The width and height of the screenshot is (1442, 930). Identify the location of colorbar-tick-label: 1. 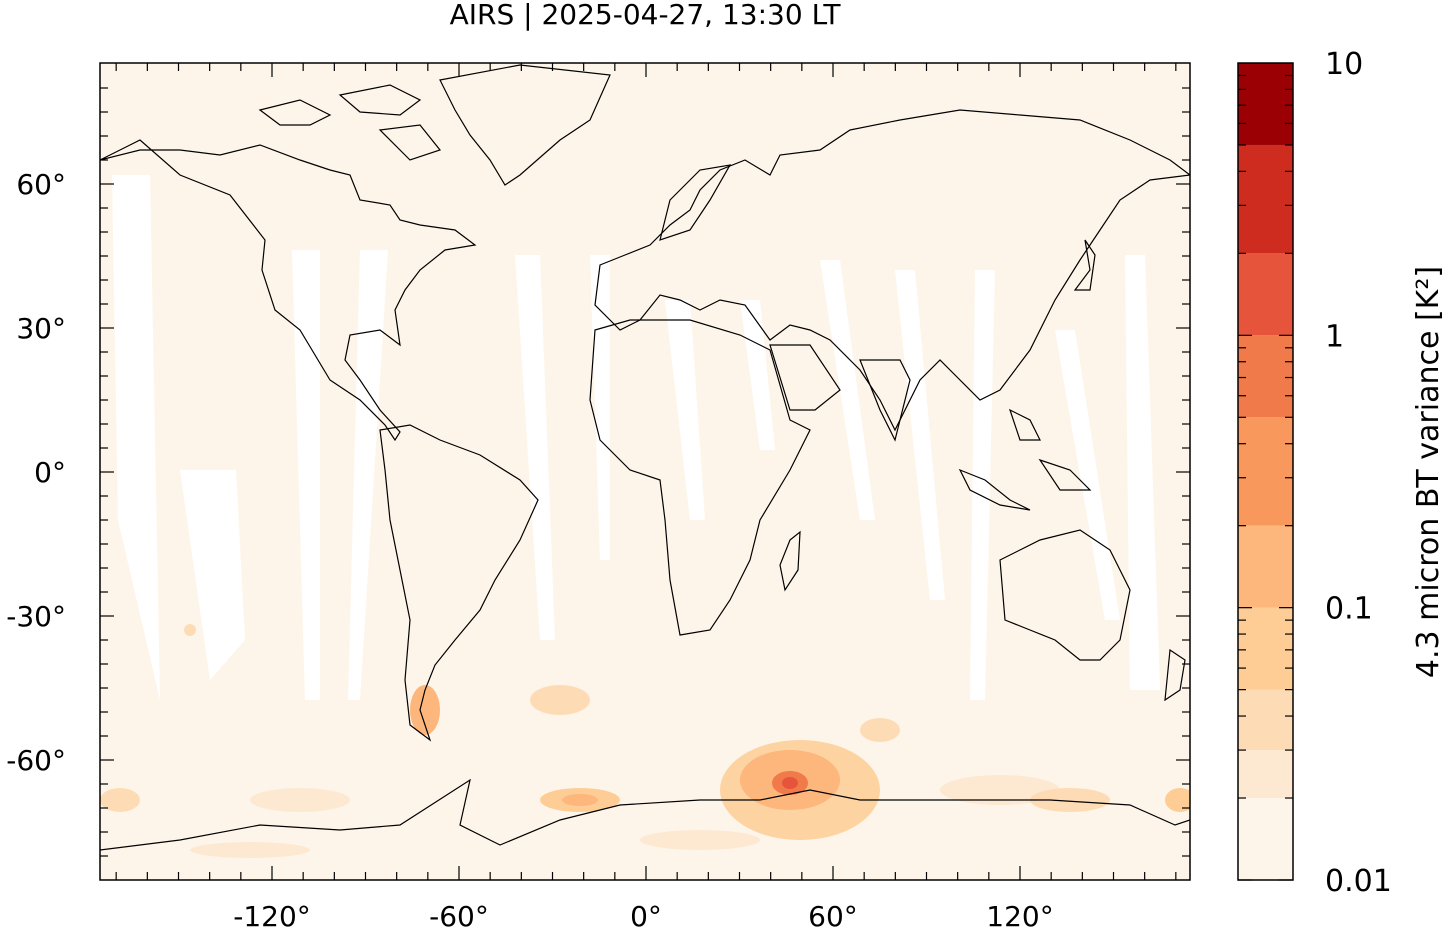
(1334, 336).